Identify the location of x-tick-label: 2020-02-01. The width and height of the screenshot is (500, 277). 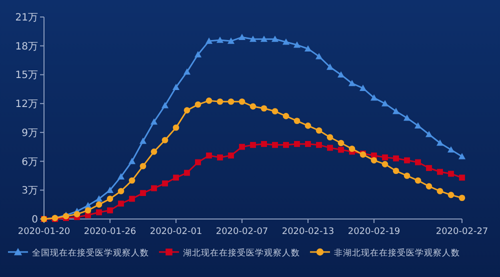
(176, 232).